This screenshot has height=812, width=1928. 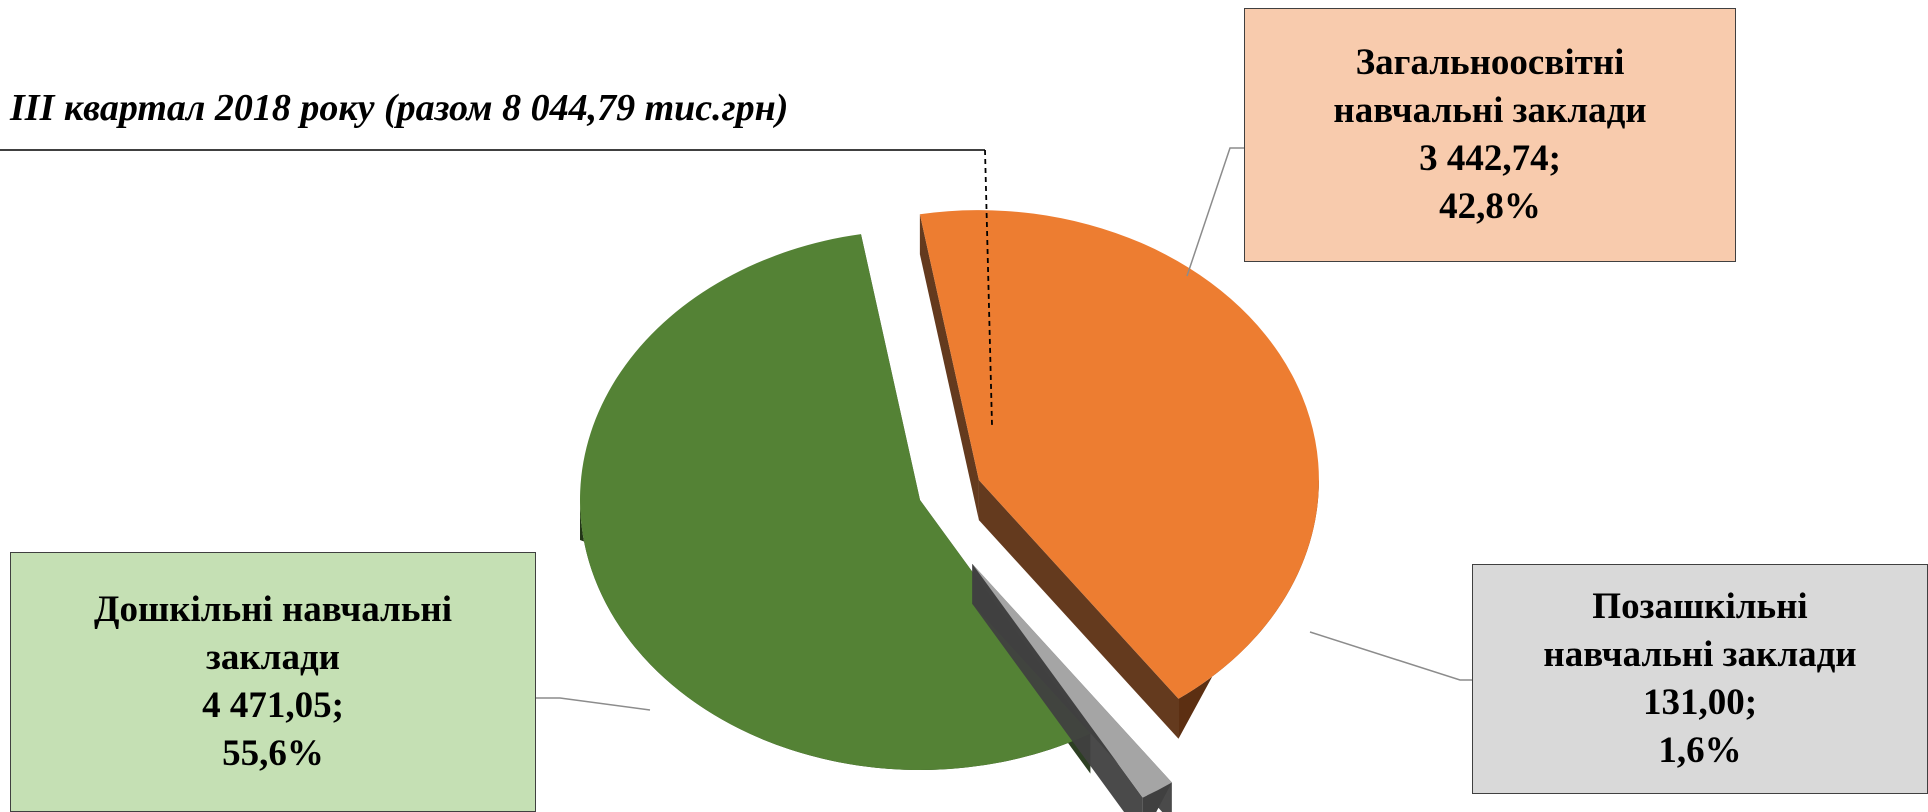 What do you see at coordinates (273, 657) in the screenshot?
I see `data-label-preschool-name-2: заклади` at bounding box center [273, 657].